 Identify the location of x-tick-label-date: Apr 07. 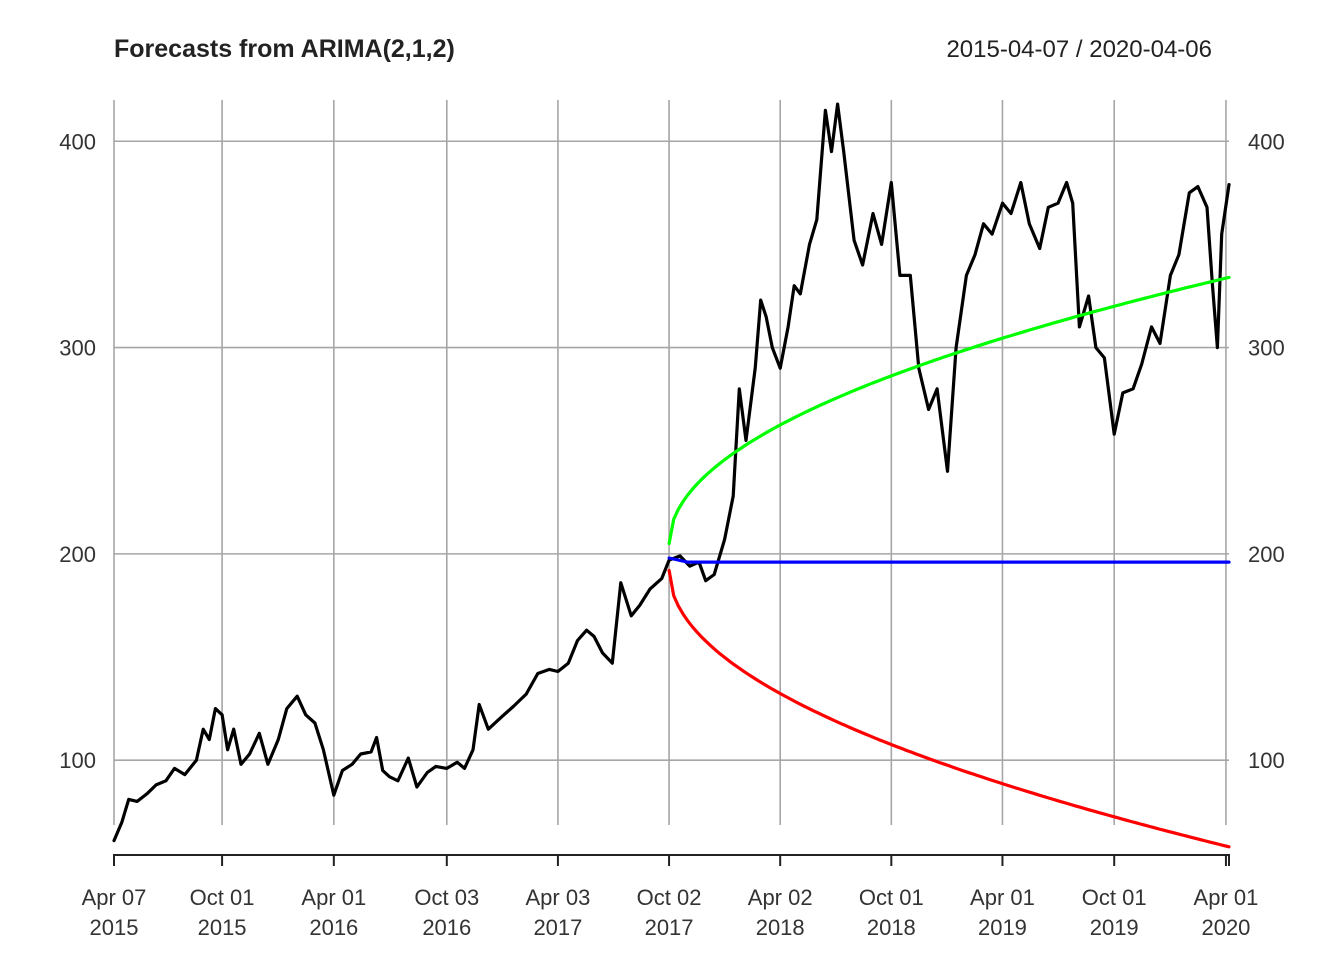
(114, 897).